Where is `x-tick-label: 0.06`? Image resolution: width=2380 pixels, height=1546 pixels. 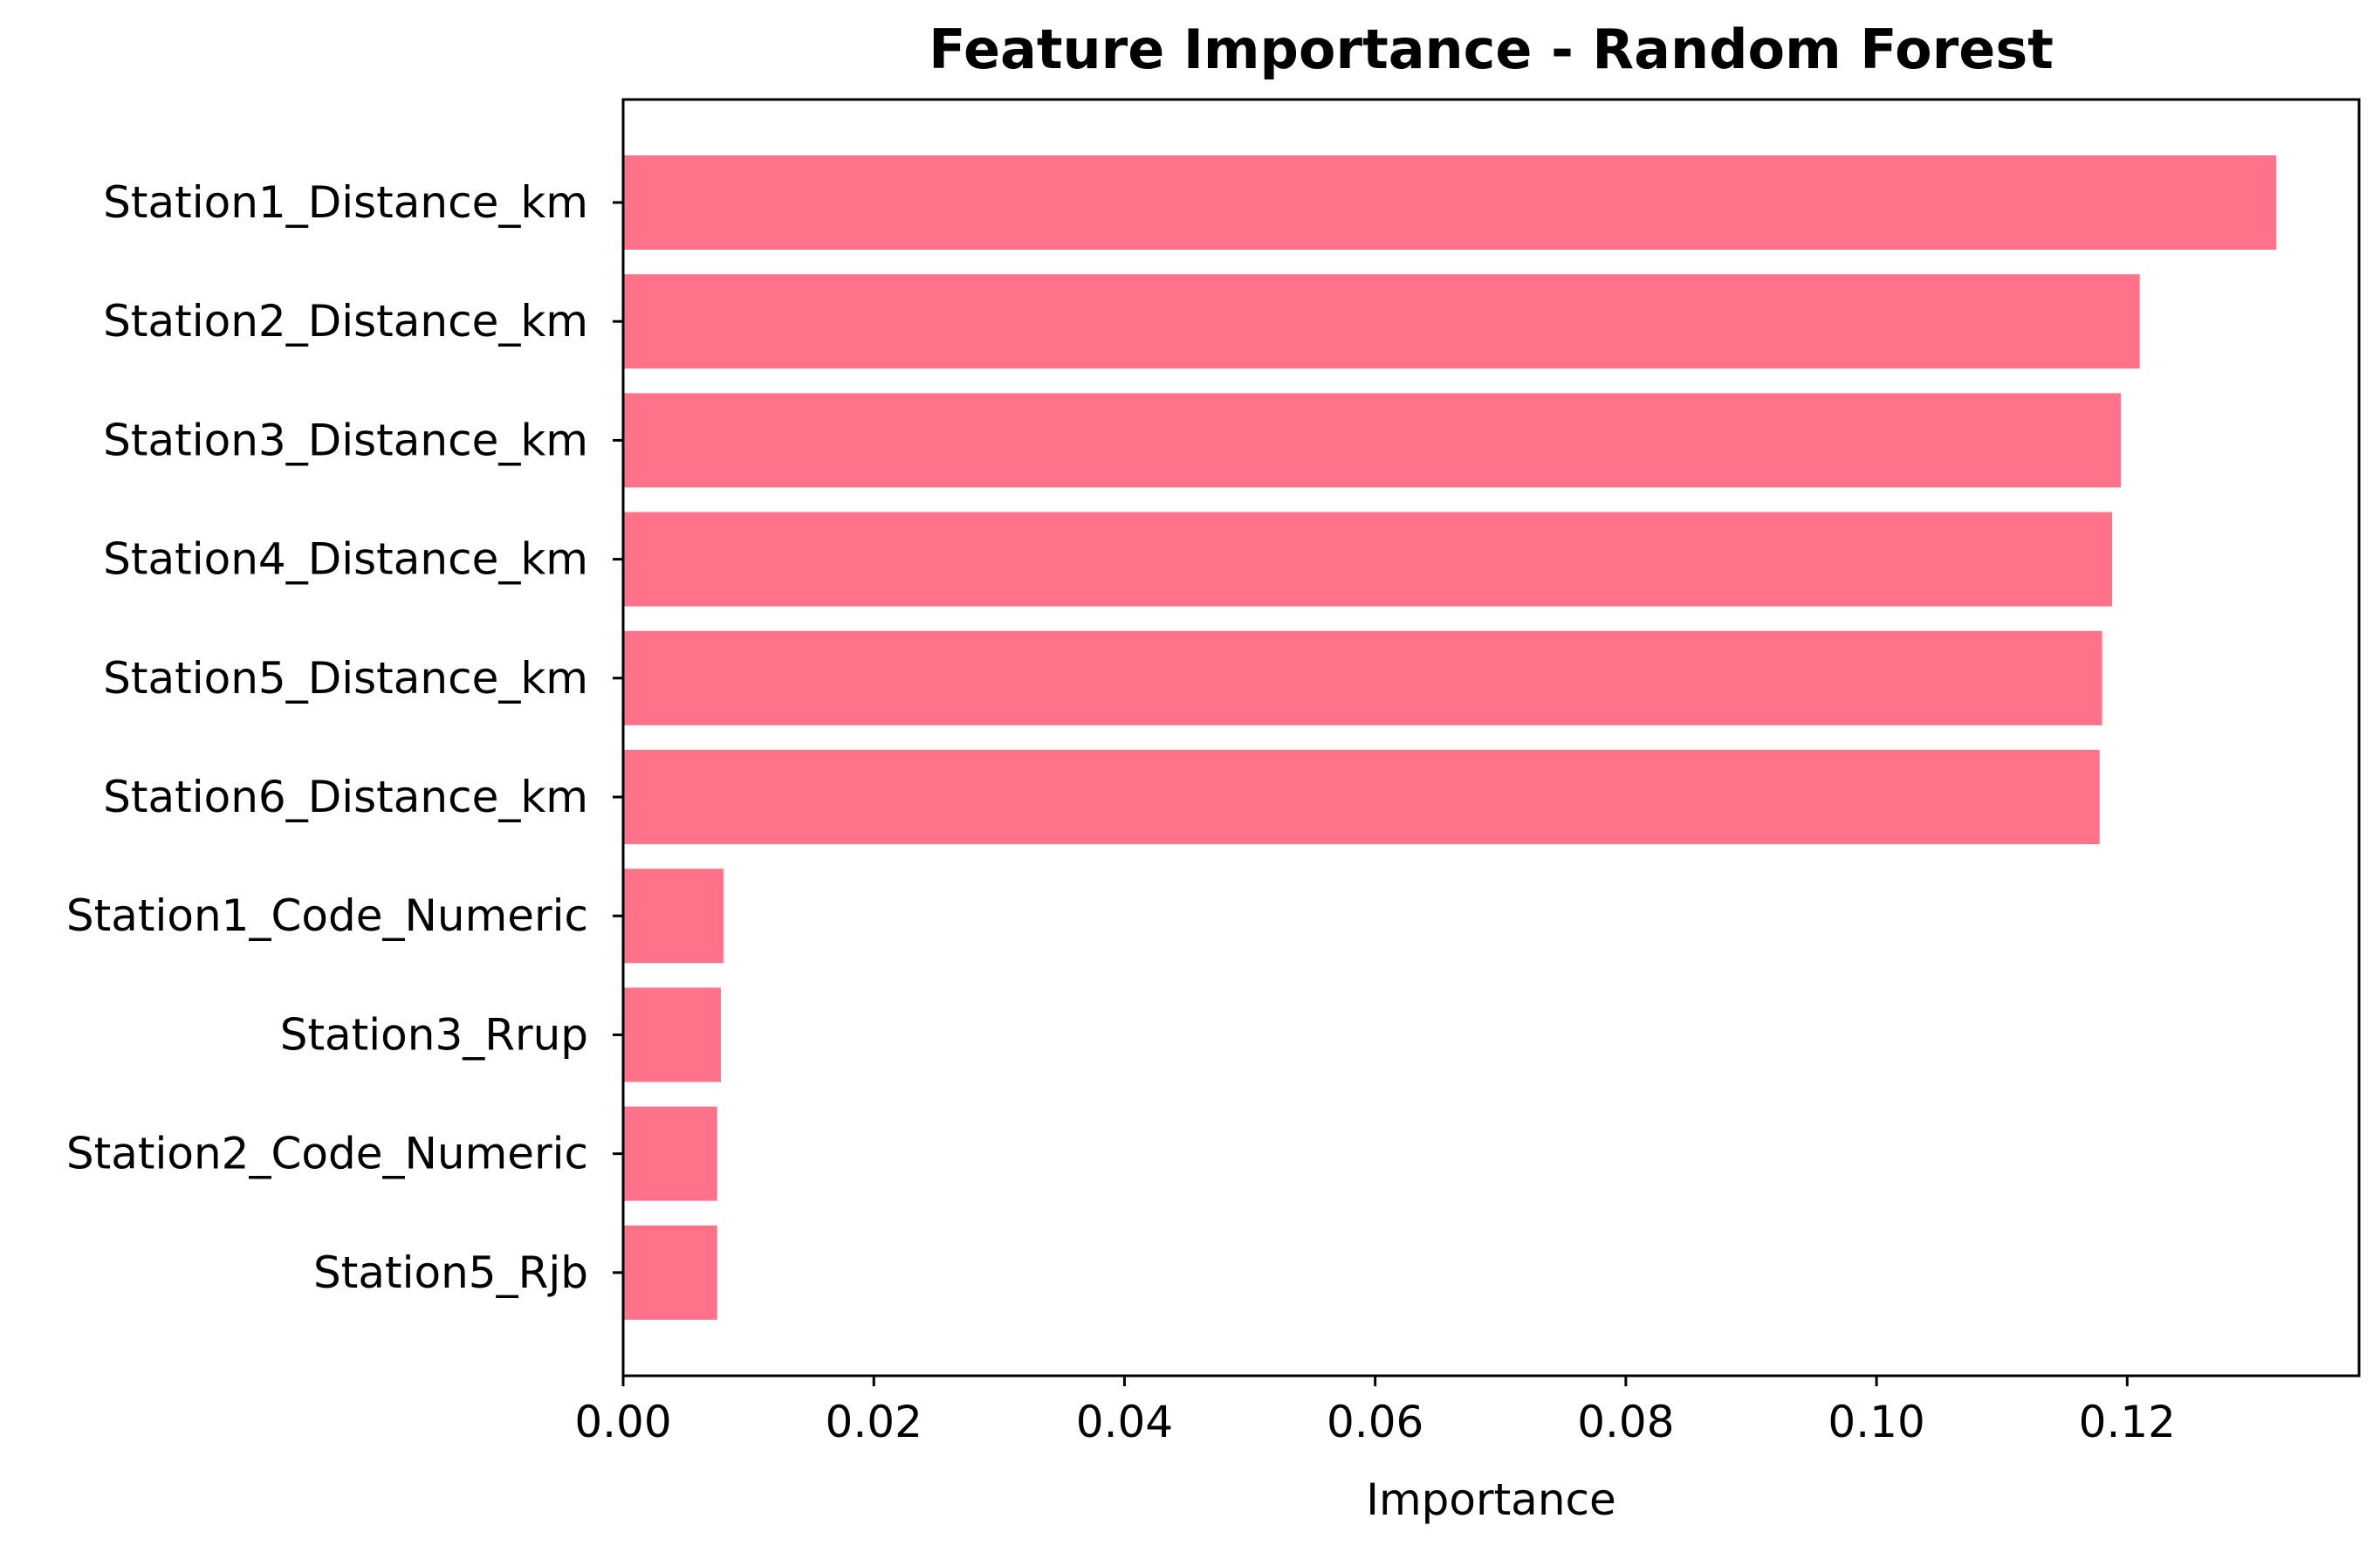 x-tick-label: 0.06 is located at coordinates (1375, 1422).